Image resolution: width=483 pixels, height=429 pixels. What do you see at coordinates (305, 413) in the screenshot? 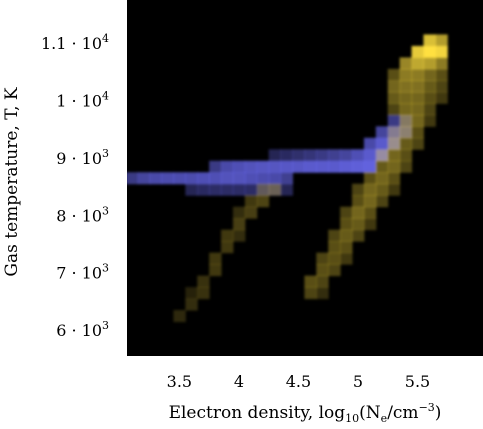
I see `x-axis-label: Electron density, log10(Ne/cm−3)` at bounding box center [305, 413].